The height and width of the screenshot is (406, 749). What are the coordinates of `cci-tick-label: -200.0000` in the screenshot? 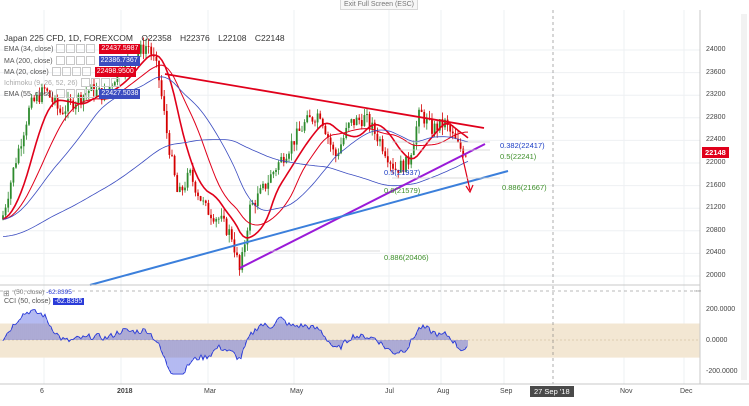 It's located at (722, 371).